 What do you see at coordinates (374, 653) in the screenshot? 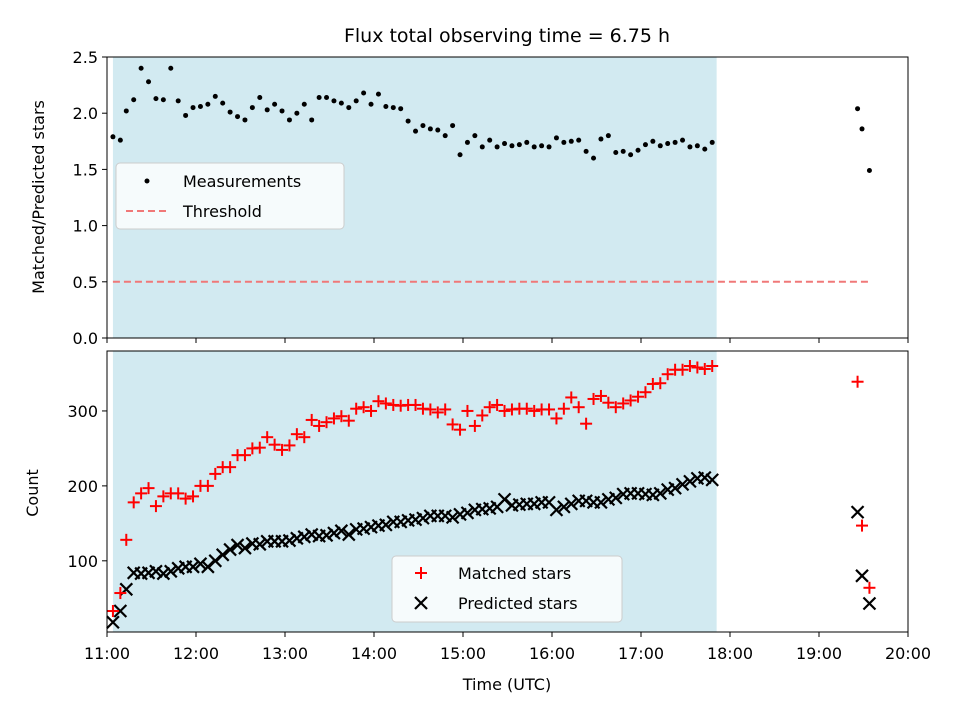
I see `x-tick-label: 14:00` at bounding box center [374, 653].